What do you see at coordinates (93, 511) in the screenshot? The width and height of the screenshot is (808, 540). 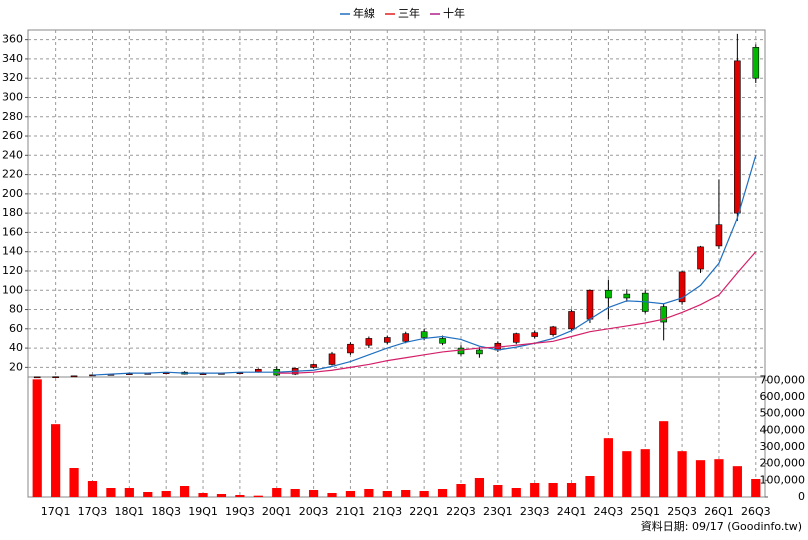 I see `x-tick-label: 17Q3` at bounding box center [93, 511].